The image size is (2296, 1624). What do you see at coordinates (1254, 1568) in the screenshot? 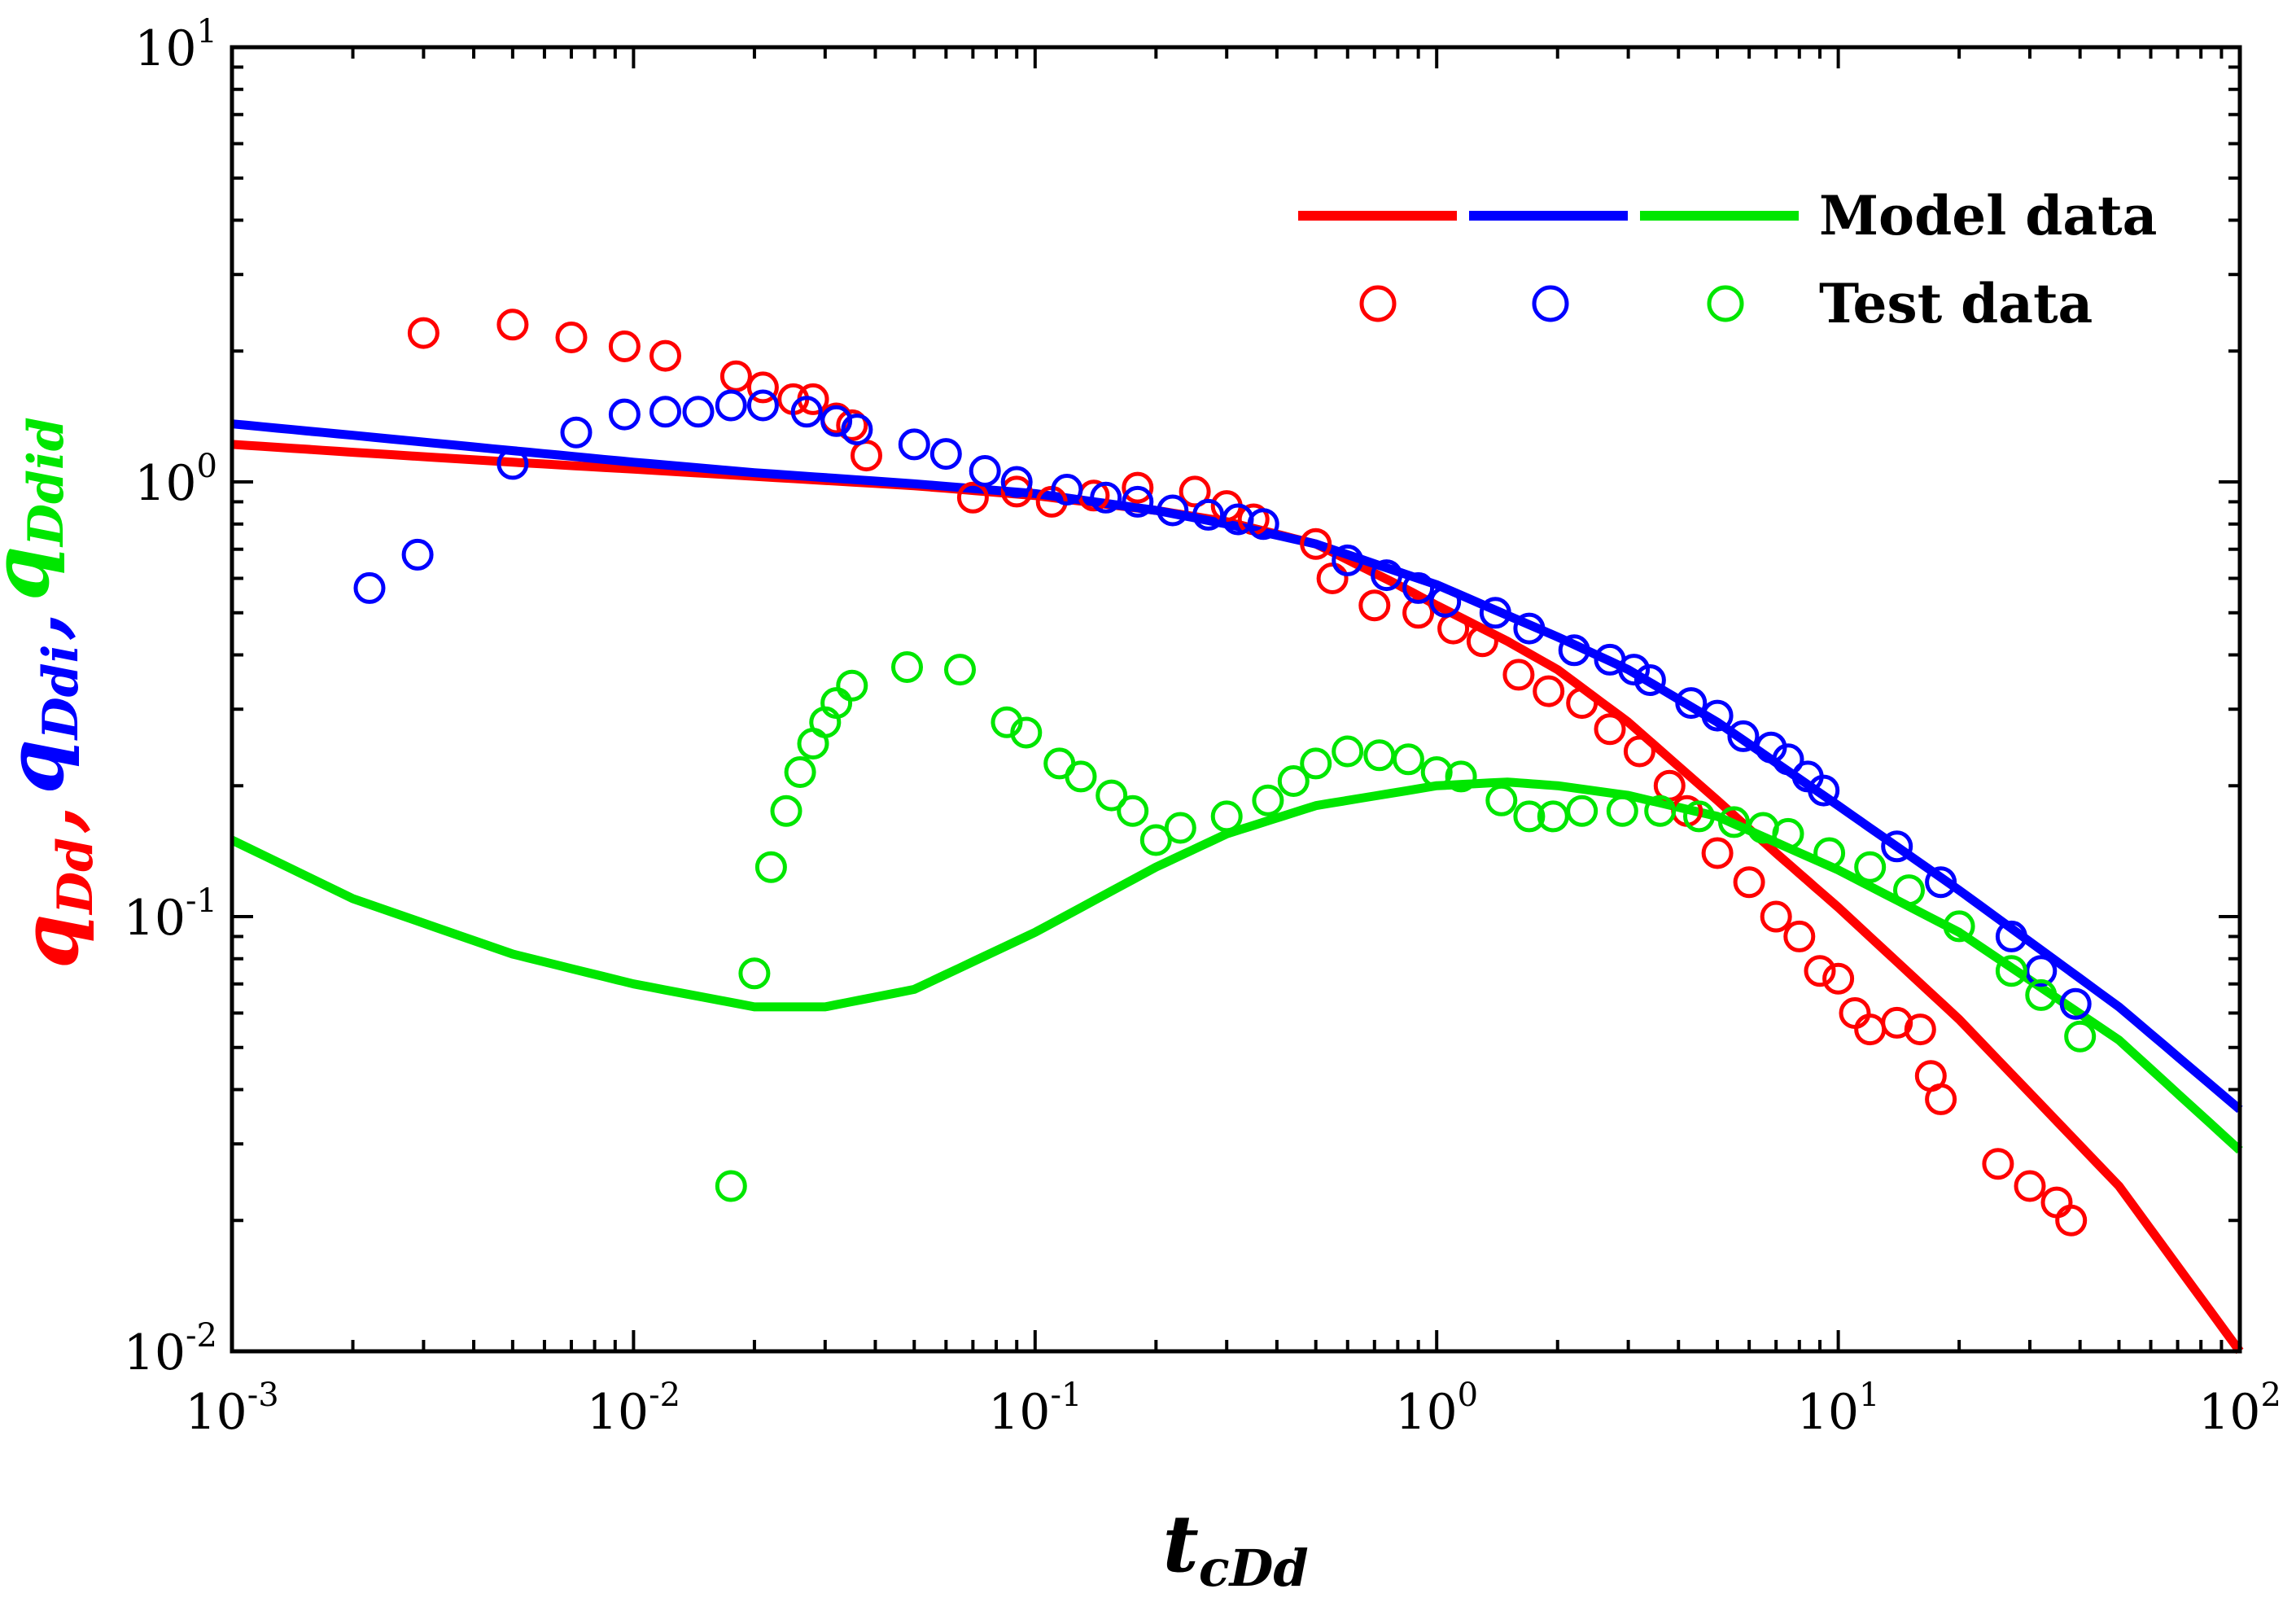
I see `x-axis-label-sub: cDd` at bounding box center [1254, 1568].